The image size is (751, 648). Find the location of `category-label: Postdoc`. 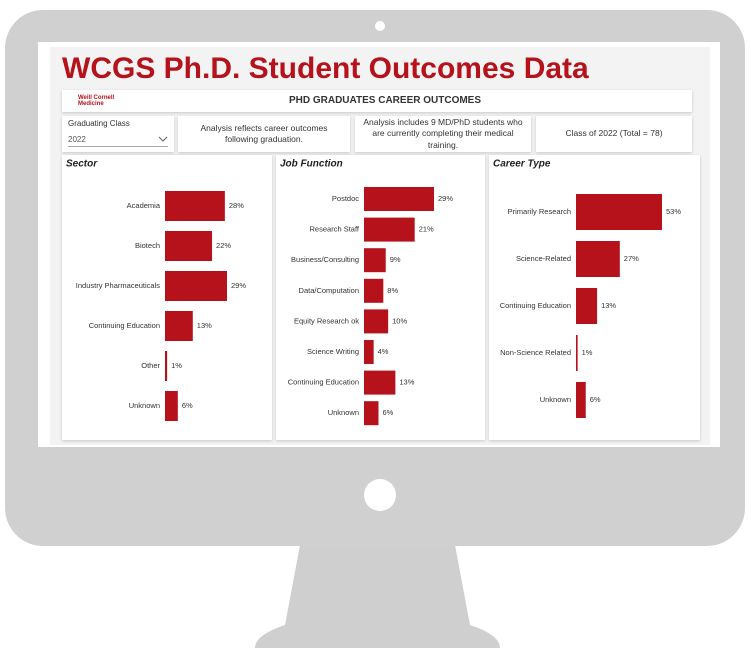

category-label: Postdoc is located at coordinates (345, 198).